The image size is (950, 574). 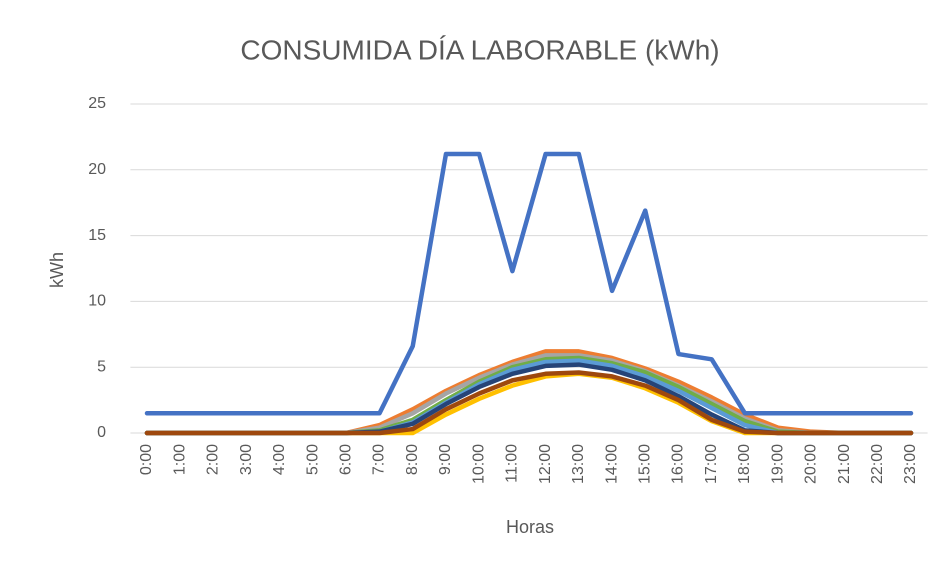 I want to click on y-tick-label: 15, so click(x=97, y=235).